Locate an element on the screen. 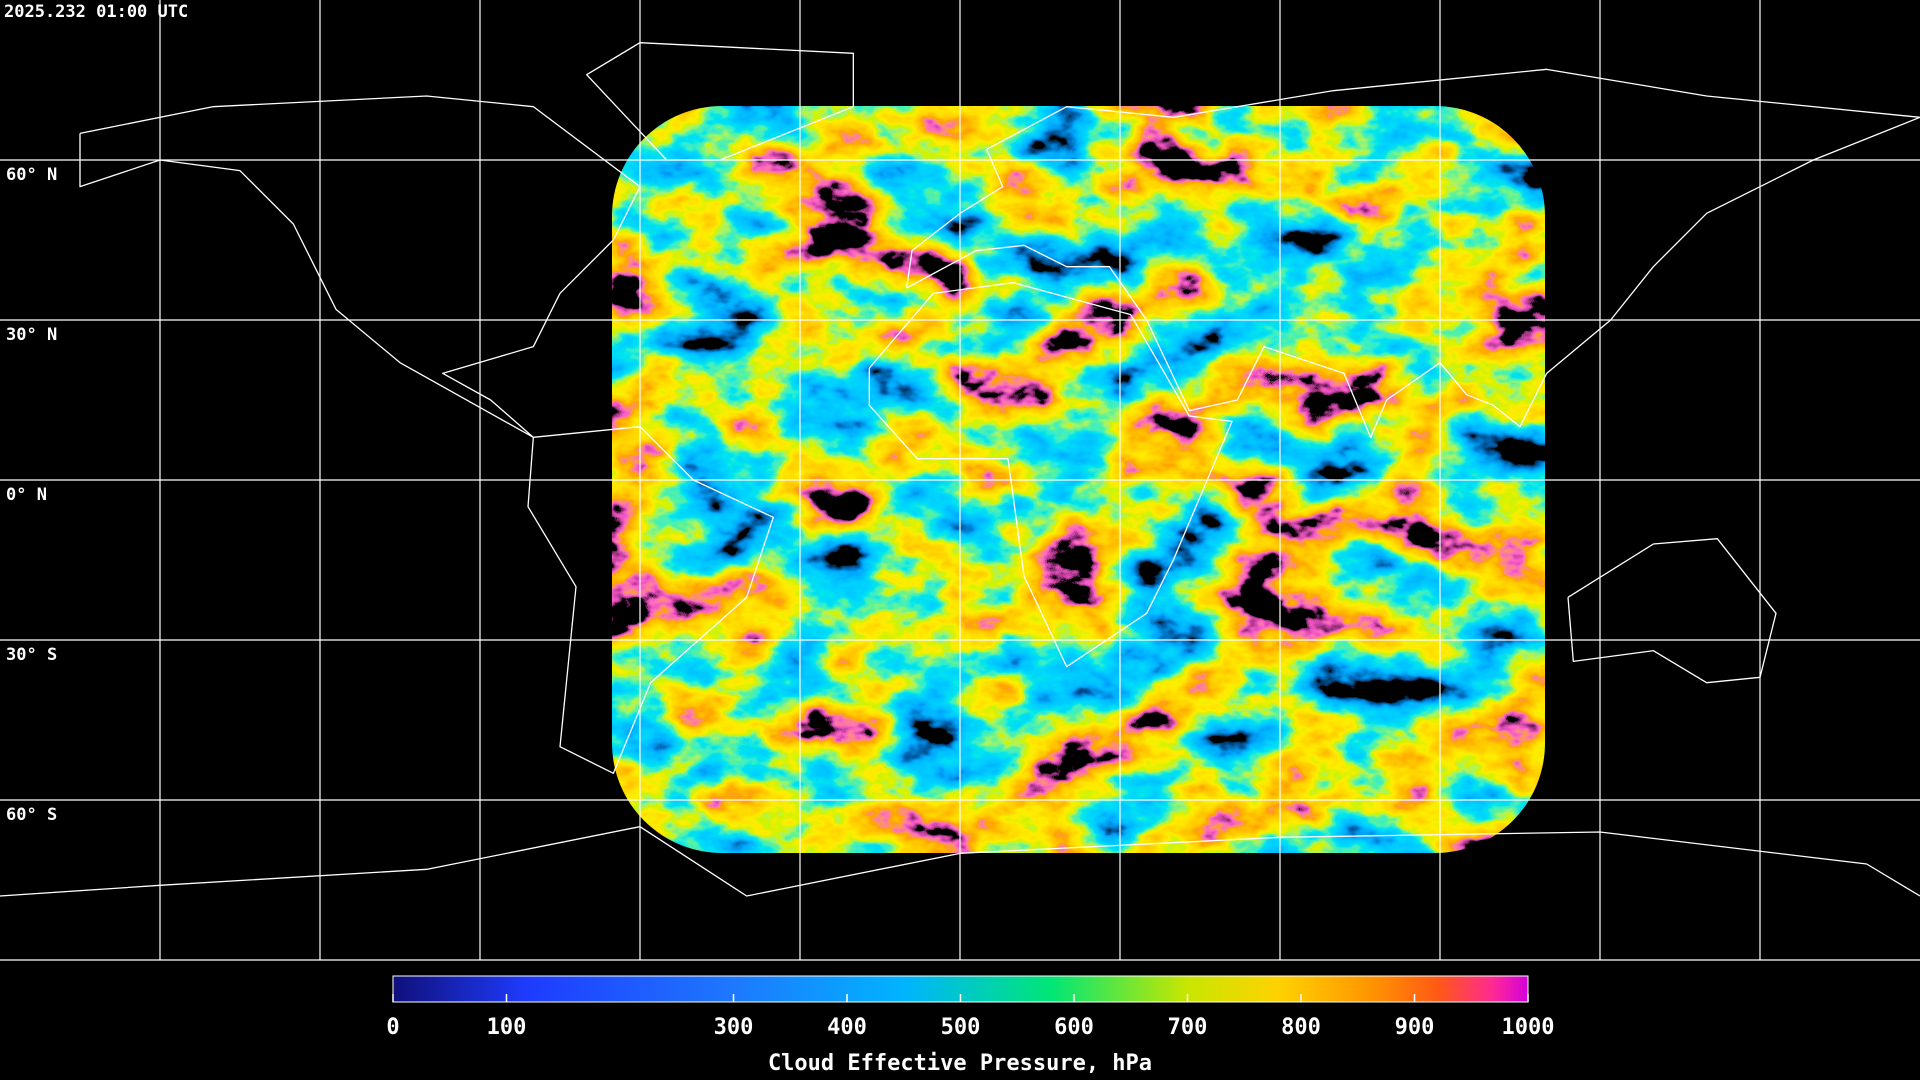 This screenshot has width=1920, height=1080. colorbar-tick-label: 100 is located at coordinates (507, 1027).